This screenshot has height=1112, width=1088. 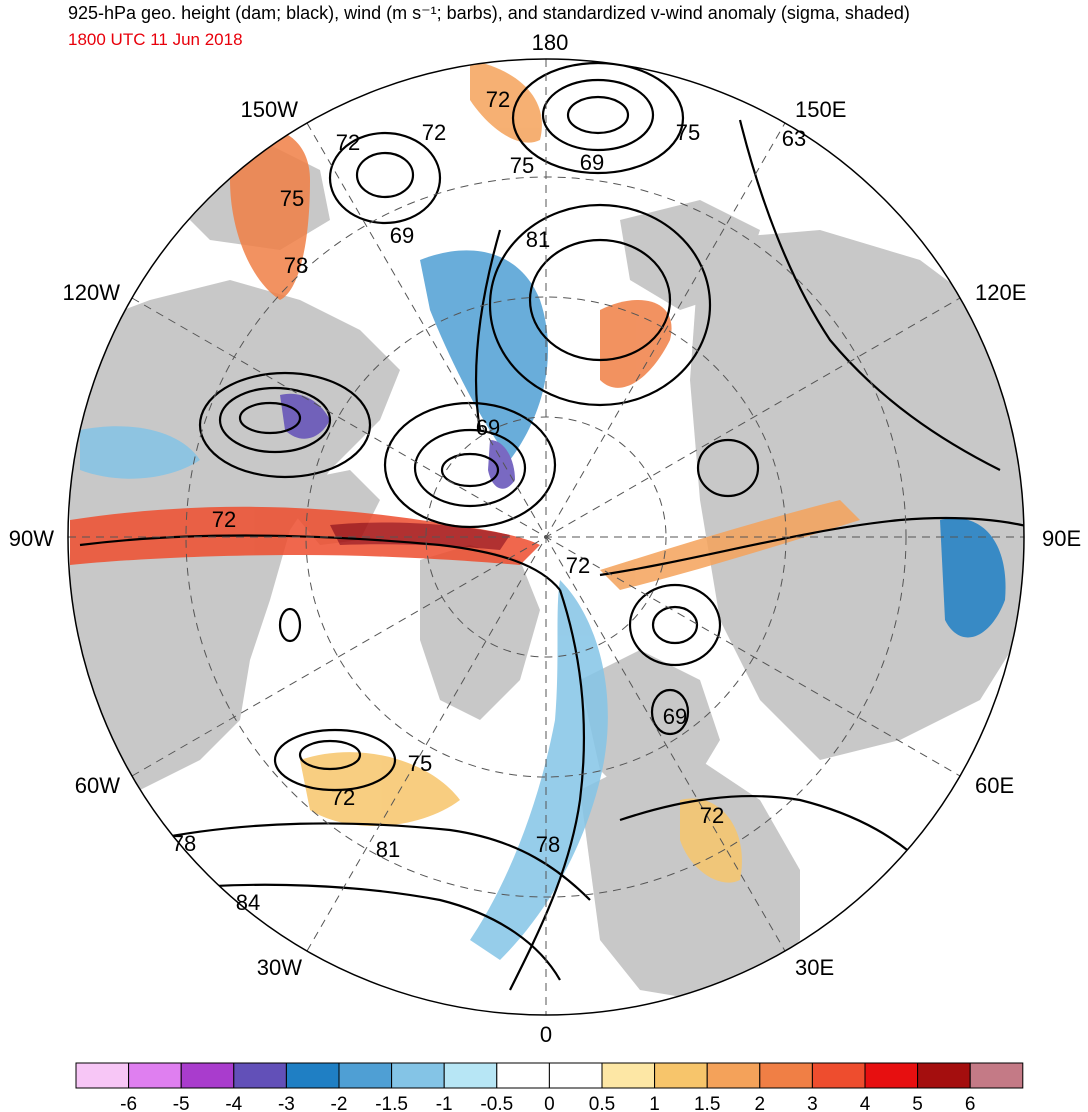 I want to click on valid-time: 1800 UTC 11 Jun 2018, so click(x=155, y=39).